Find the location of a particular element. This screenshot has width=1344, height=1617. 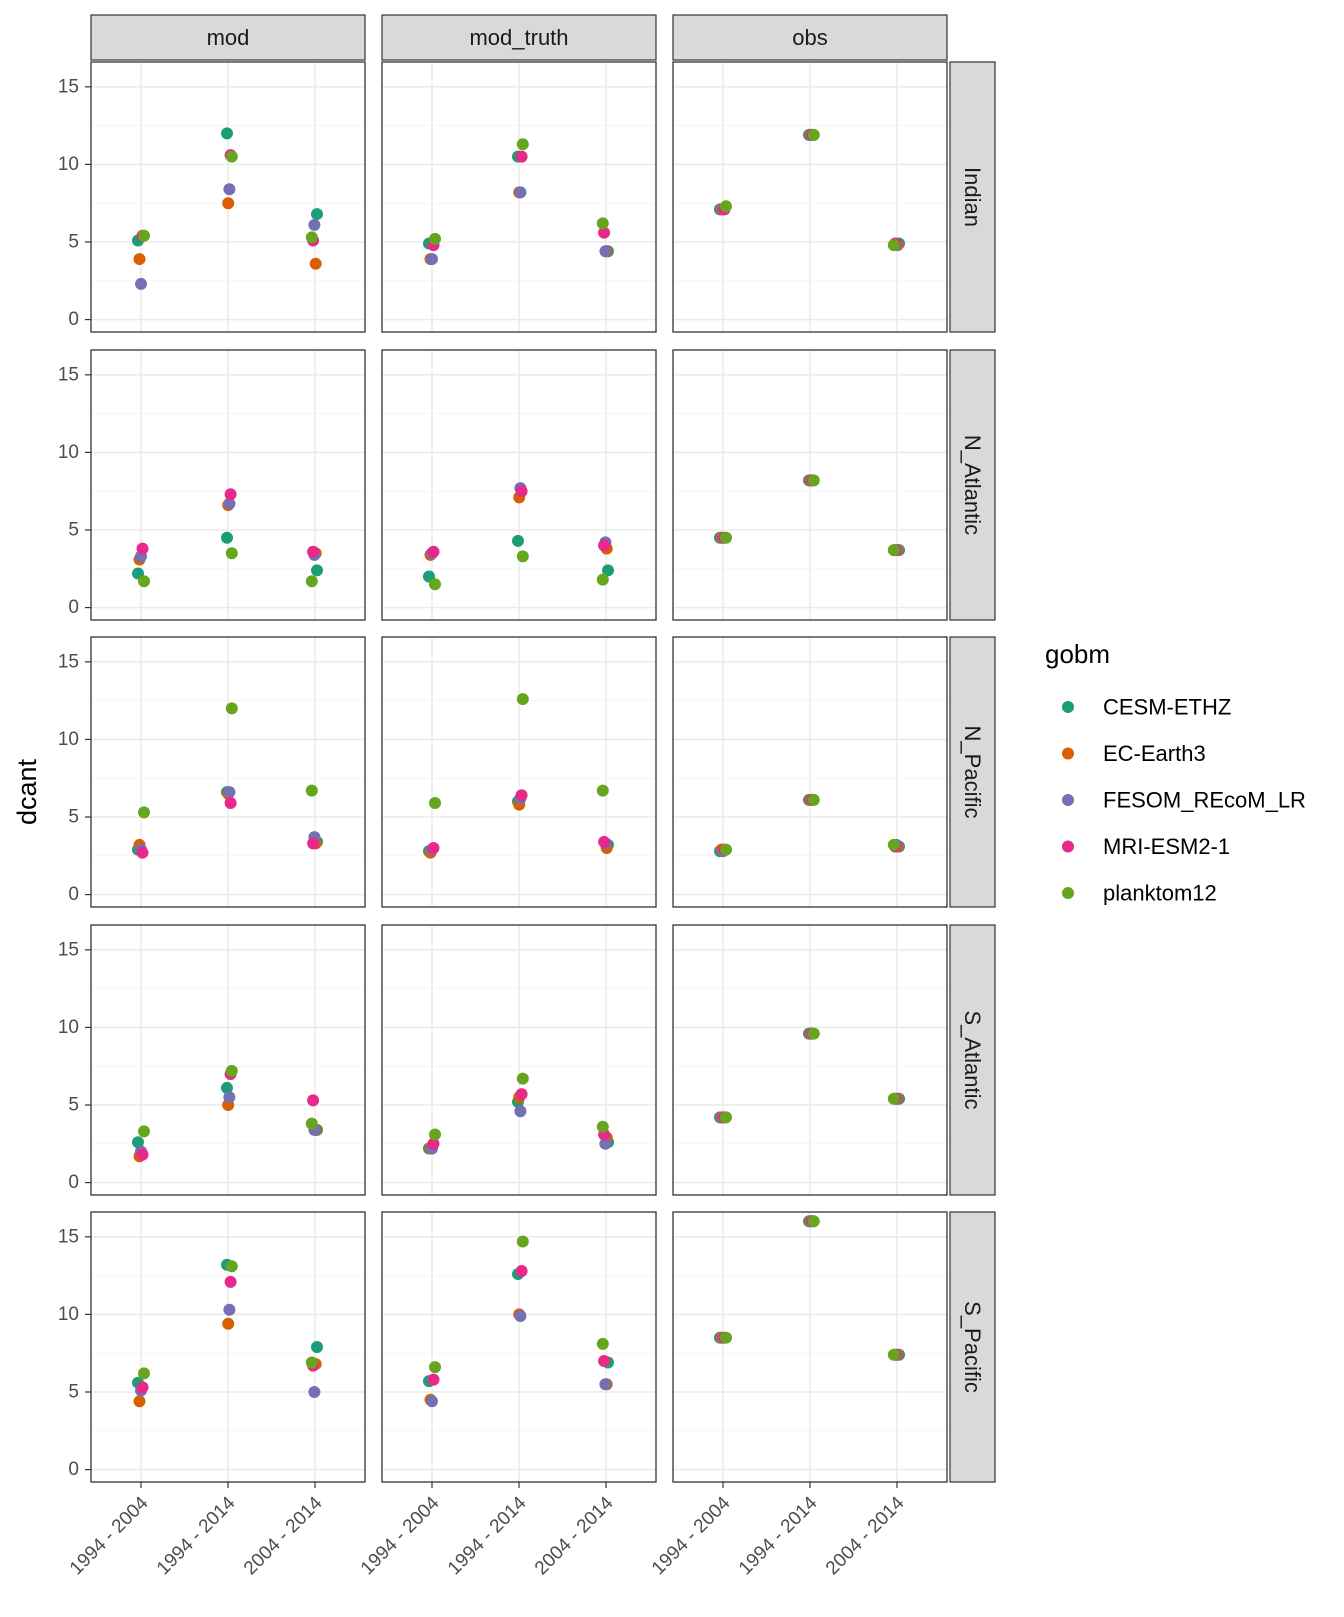

legend-item-cesm-ethz: CESM-ETHZ is located at coordinates (1146, 707).